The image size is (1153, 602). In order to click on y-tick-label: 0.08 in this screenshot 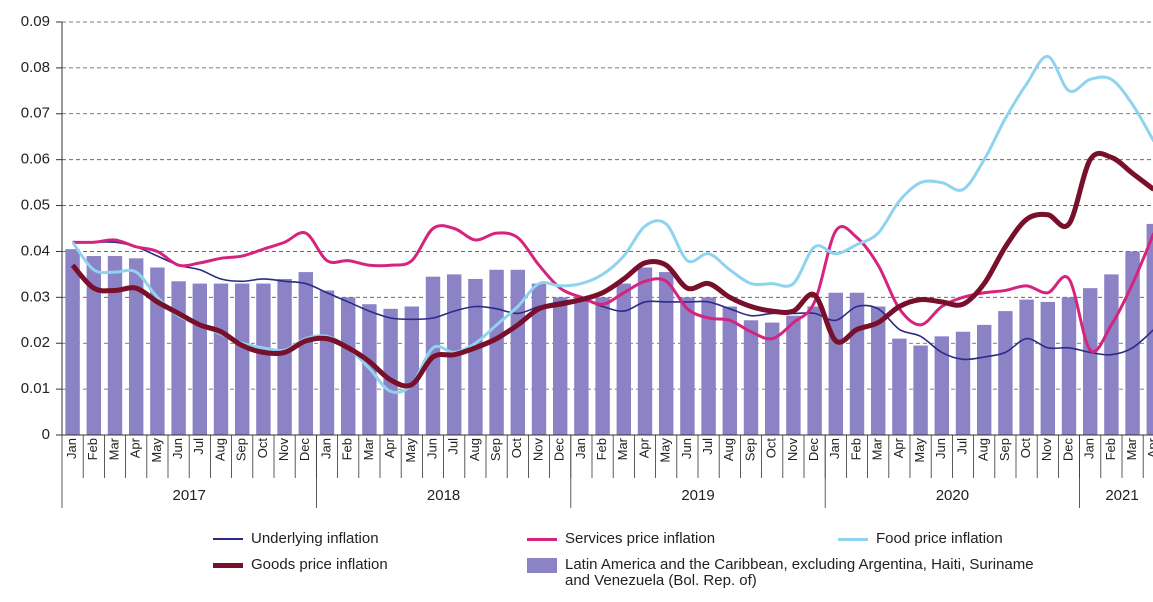, I will do `click(35, 67)`.